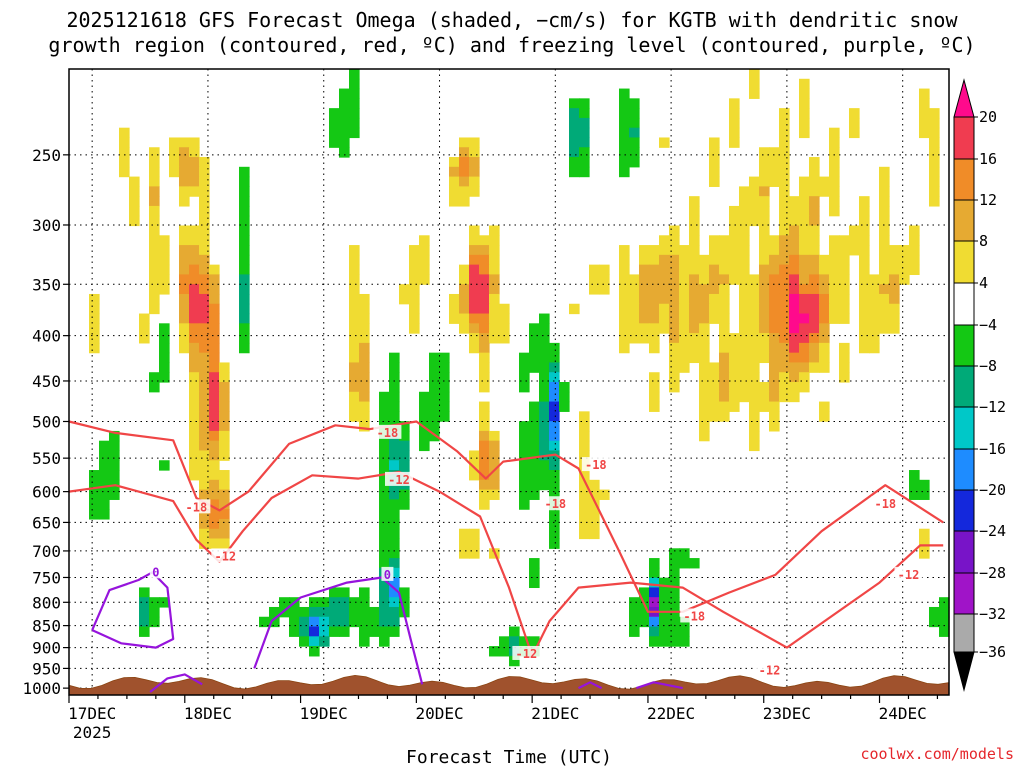 Image resolution: width=1024 pixels, height=768 pixels. I want to click on colorbar-label: 4, so click(983, 283).